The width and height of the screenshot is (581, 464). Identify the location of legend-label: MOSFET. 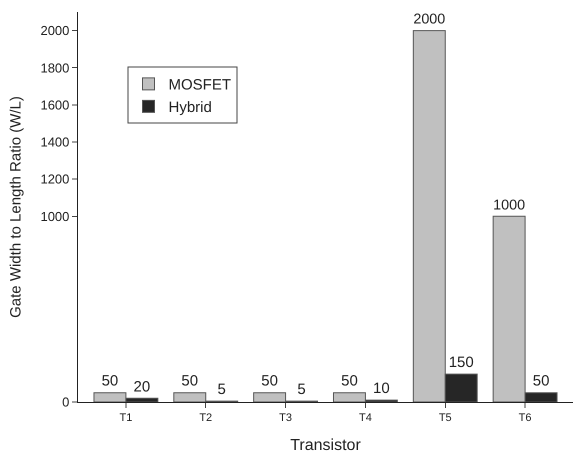
(199, 85).